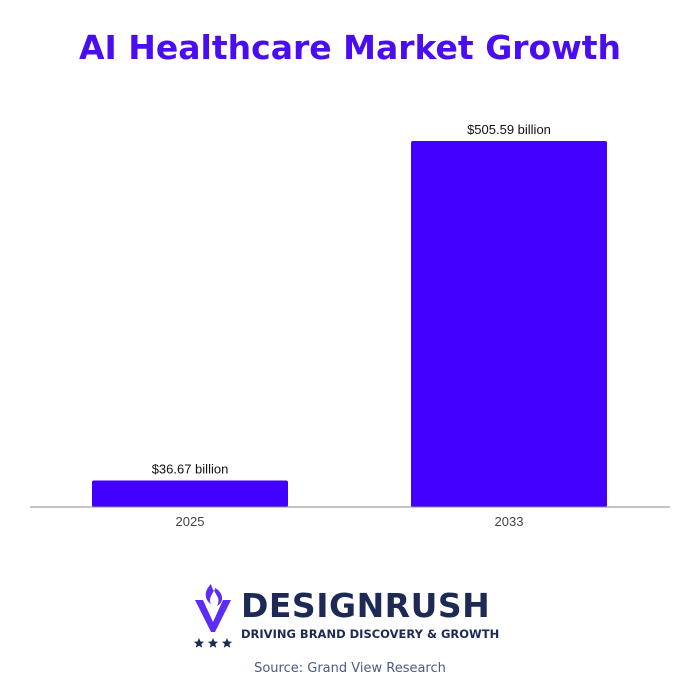 The height and width of the screenshot is (700, 700). I want to click on bar-2033, so click(509, 324).